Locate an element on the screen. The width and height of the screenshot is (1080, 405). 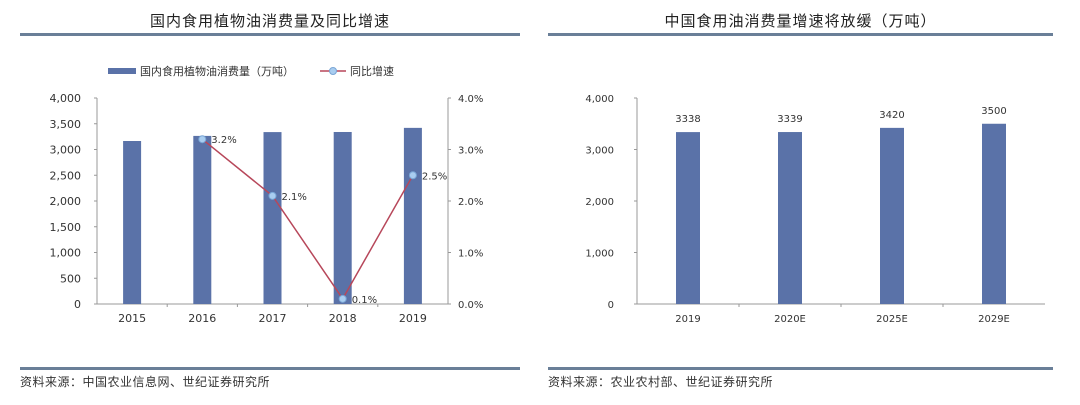
left-y-tick-label: 0 is located at coordinates (77, 304).